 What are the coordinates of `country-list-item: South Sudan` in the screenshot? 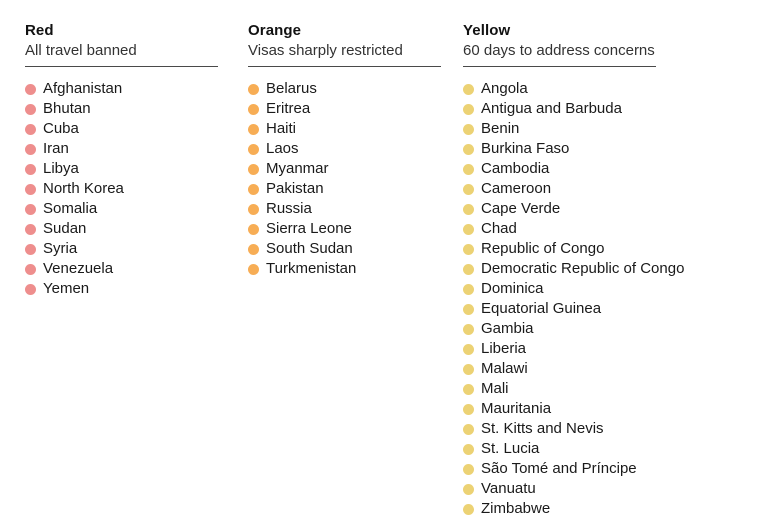 It's located at (344, 249).